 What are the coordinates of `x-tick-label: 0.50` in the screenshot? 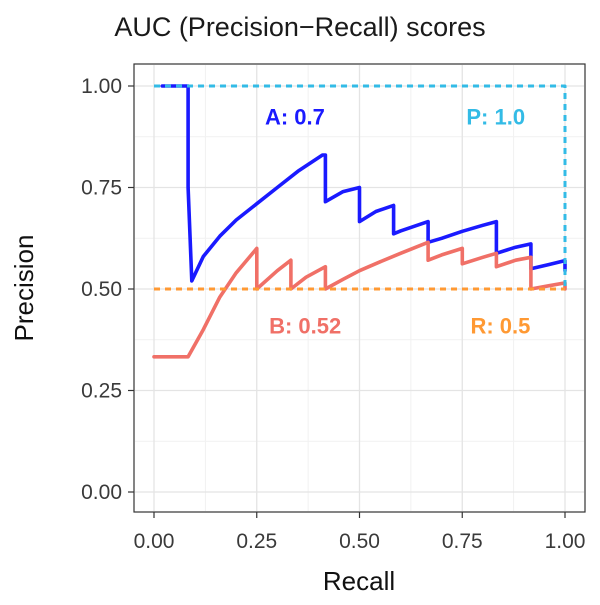 It's located at (359, 541).